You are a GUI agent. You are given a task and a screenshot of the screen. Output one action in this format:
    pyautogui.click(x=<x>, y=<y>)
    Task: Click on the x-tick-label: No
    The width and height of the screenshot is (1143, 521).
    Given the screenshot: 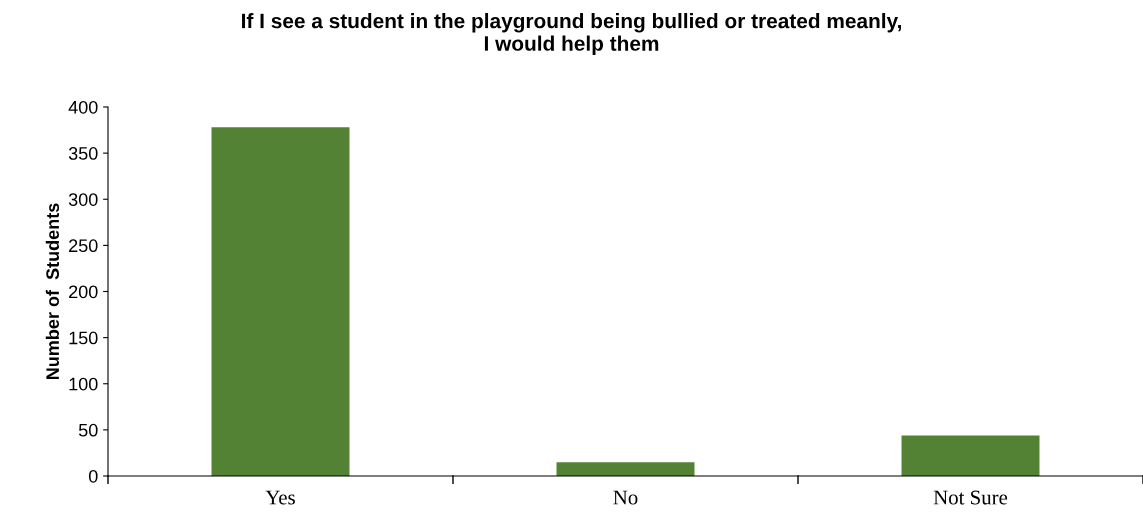 What is the action you would take?
    pyautogui.click(x=625, y=497)
    